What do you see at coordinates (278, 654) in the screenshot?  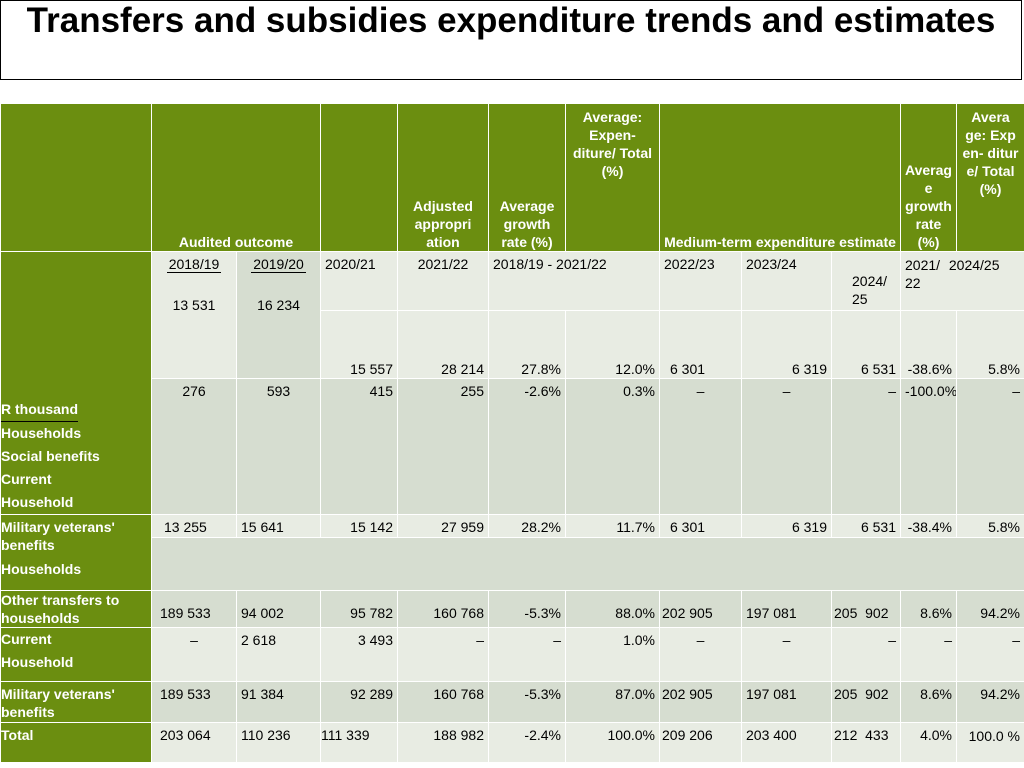 I see `value-r5-c2: 2 618` at bounding box center [278, 654].